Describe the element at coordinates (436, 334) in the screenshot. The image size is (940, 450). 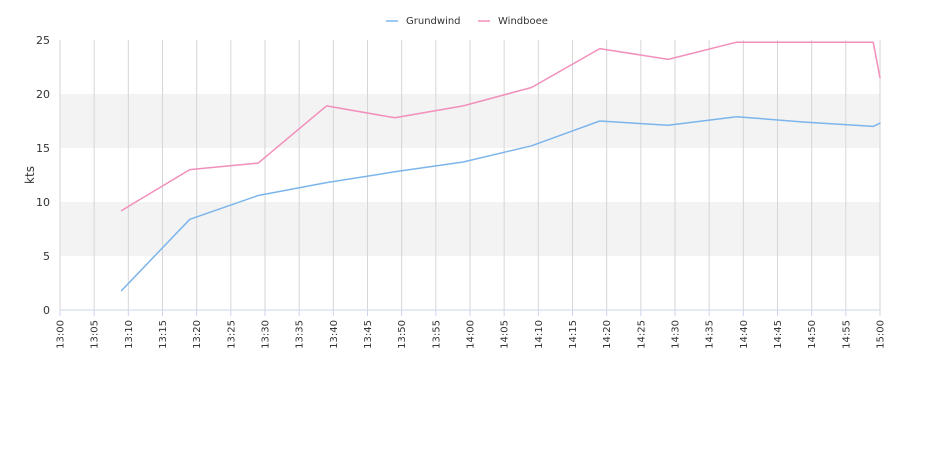
I see `x-tick-label: 13:55` at that location.